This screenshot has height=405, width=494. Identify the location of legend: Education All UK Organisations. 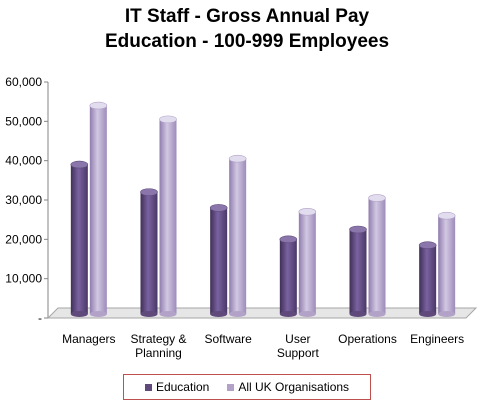
(247, 387).